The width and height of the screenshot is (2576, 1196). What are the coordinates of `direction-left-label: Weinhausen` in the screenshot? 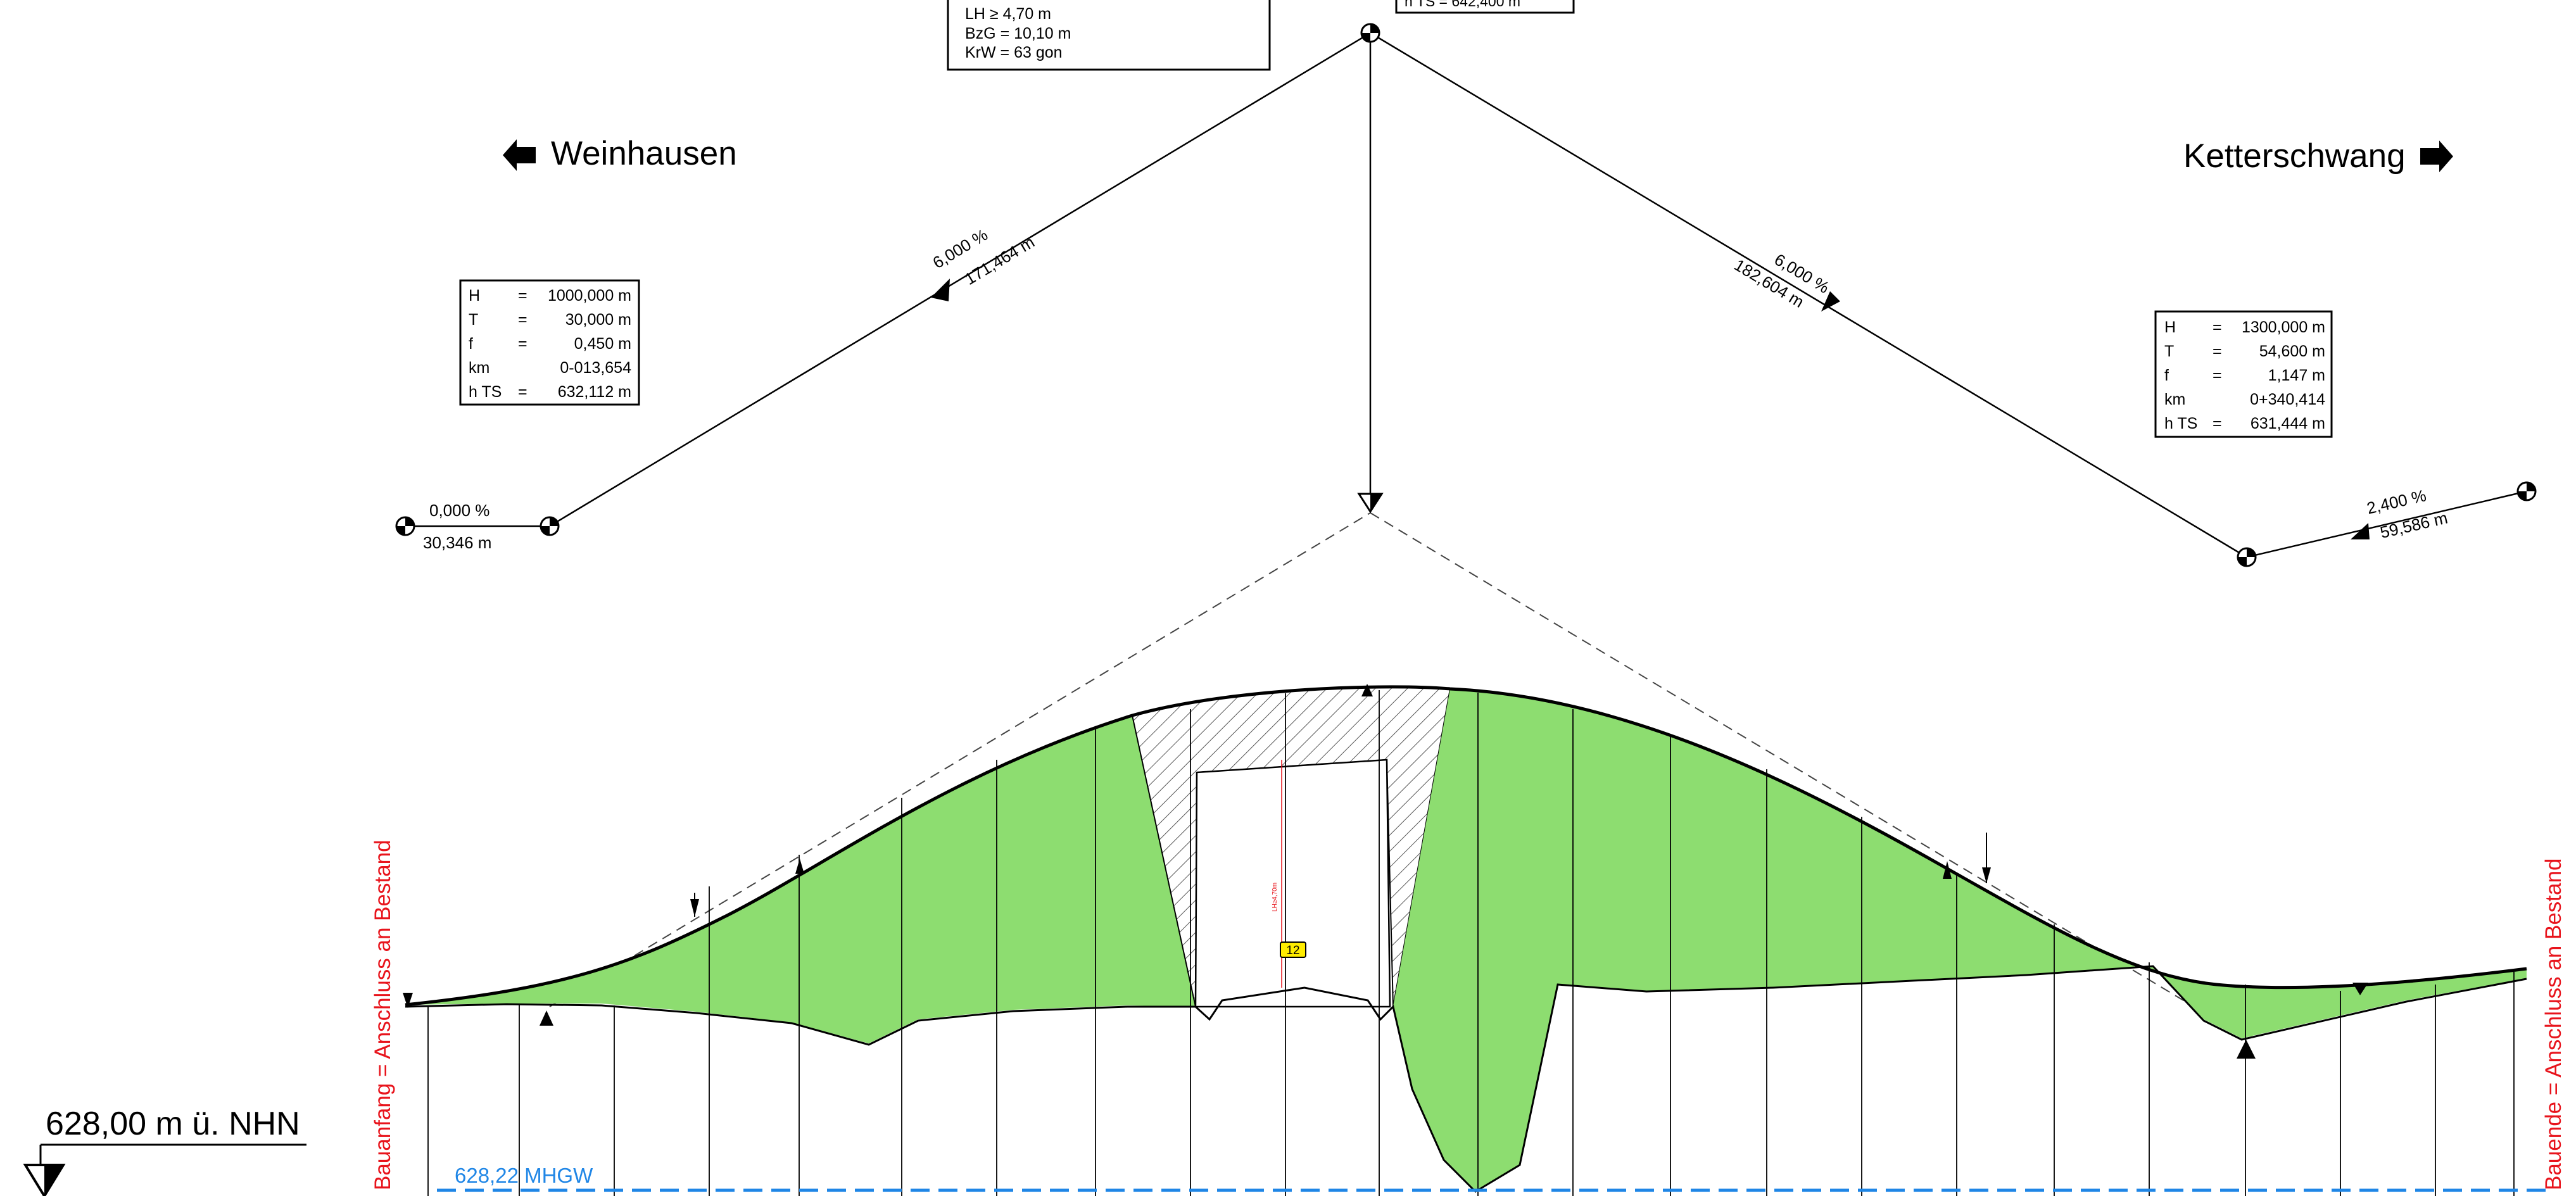 It's located at (644, 153).